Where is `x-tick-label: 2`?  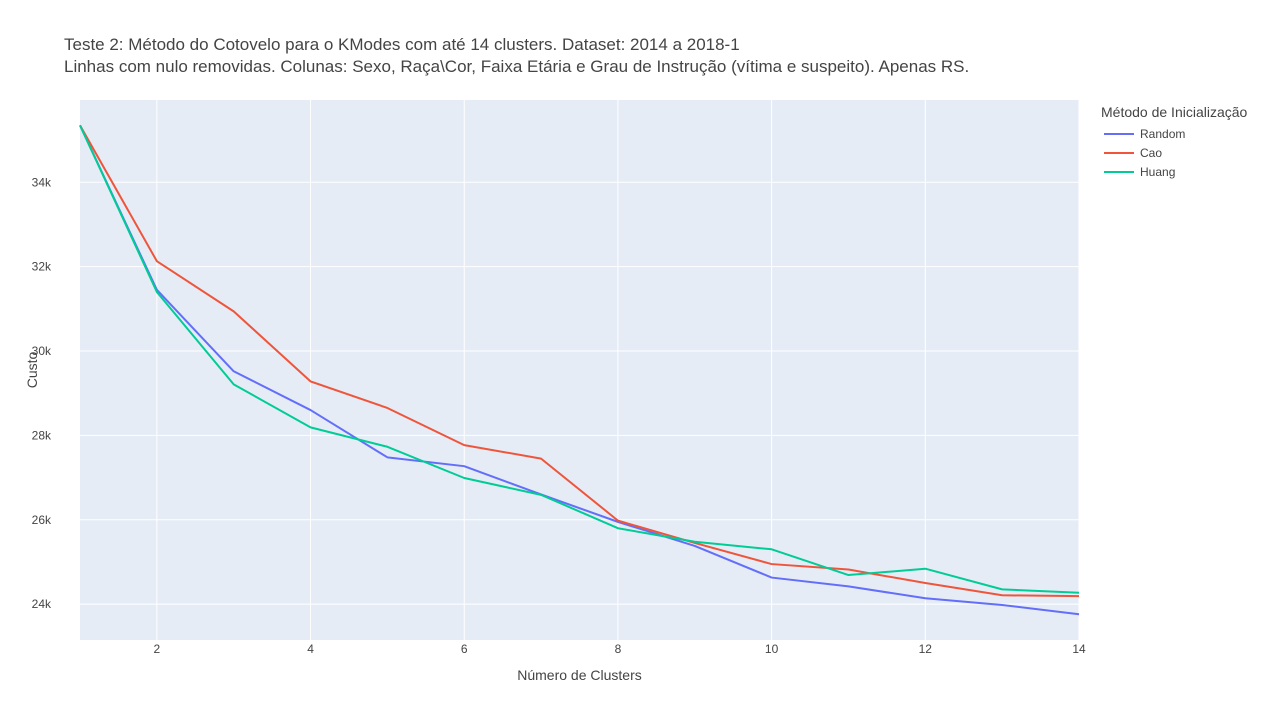
x-tick-label: 2 is located at coordinates (157, 649).